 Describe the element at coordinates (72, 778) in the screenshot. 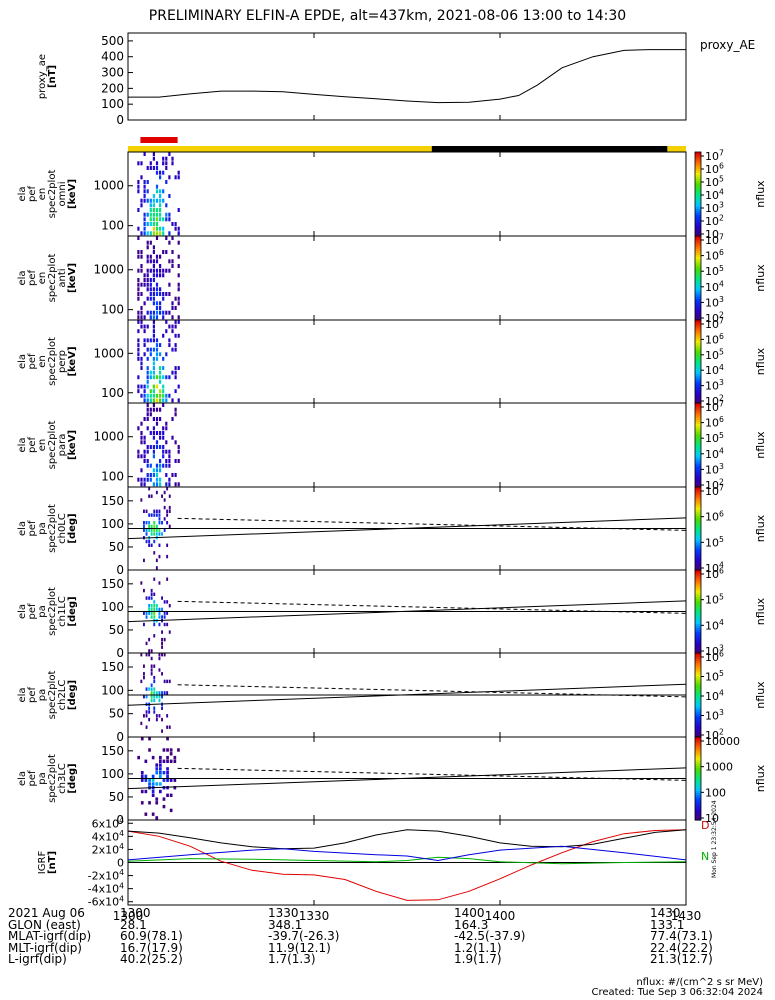

I see `axis-label: [deg]` at that location.